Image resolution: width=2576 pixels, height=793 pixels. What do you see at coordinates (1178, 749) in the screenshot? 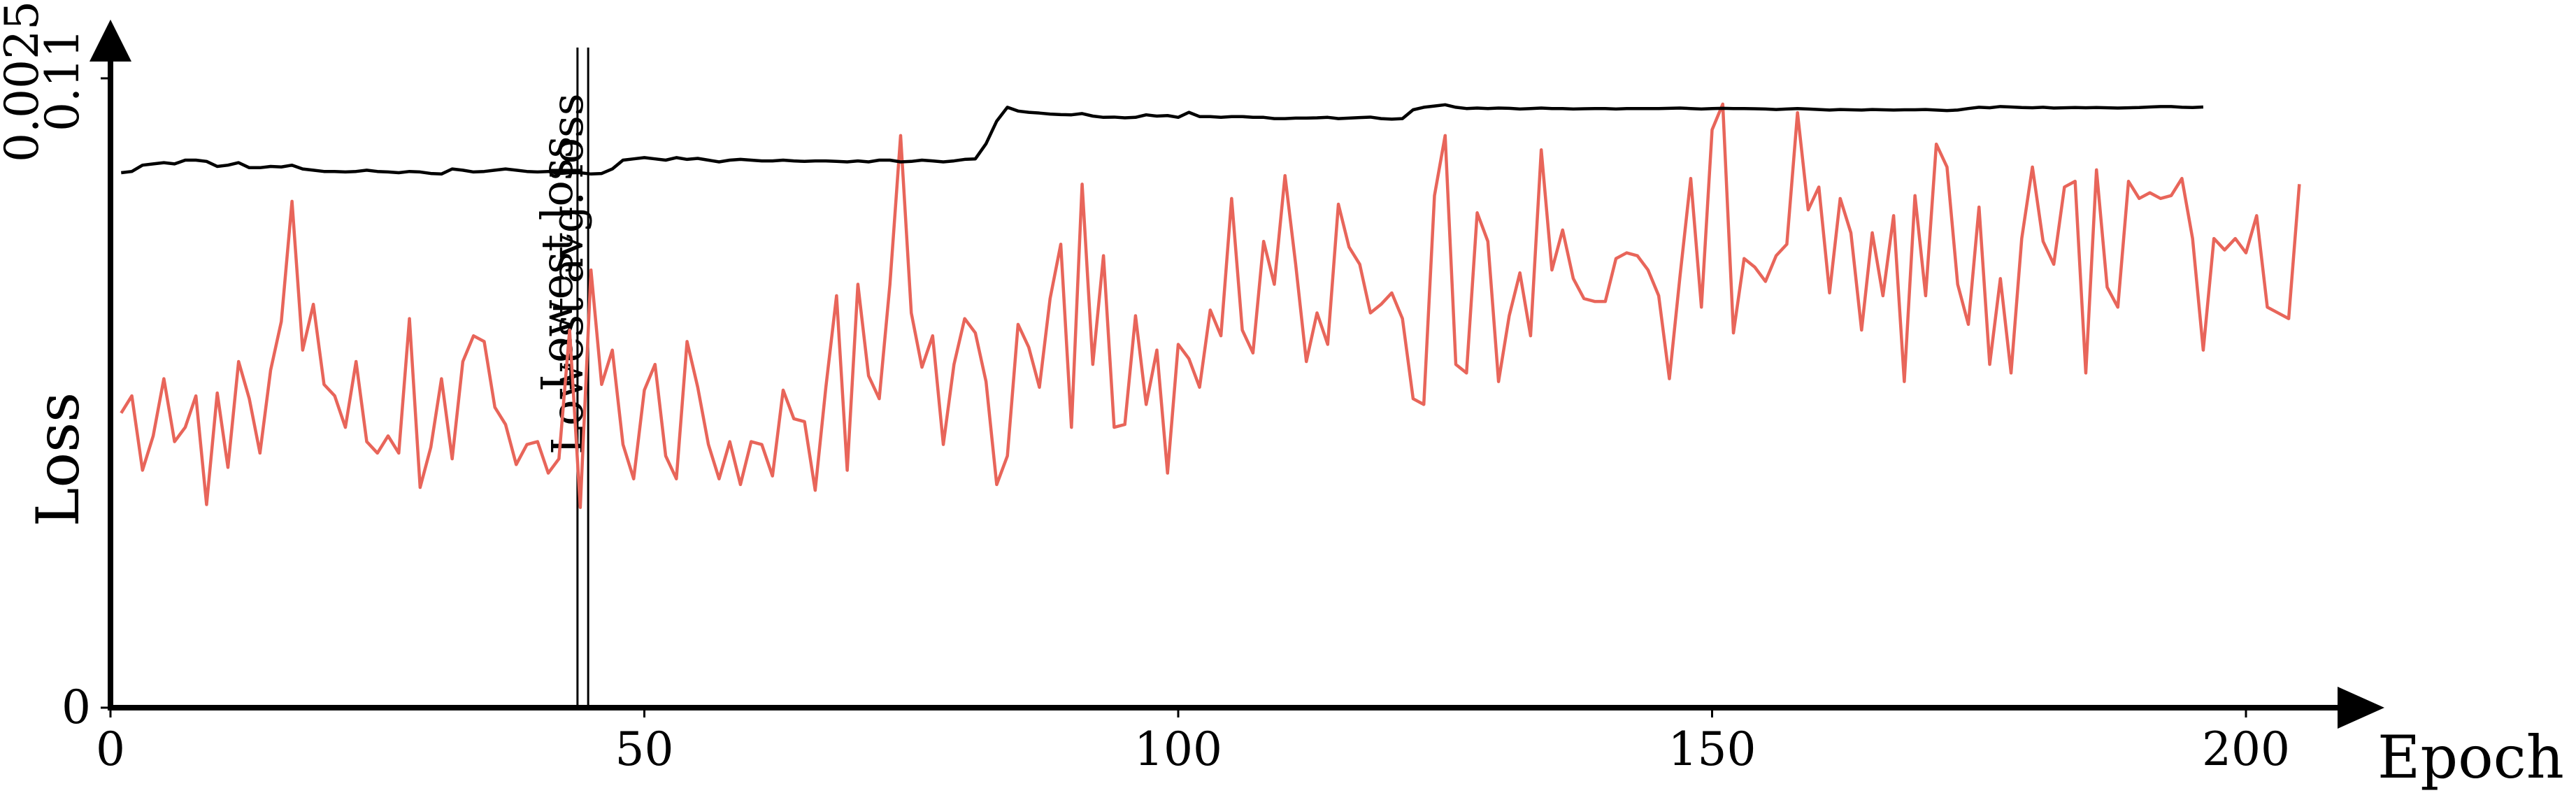
I see `x-tick-label: 100` at bounding box center [1178, 749].